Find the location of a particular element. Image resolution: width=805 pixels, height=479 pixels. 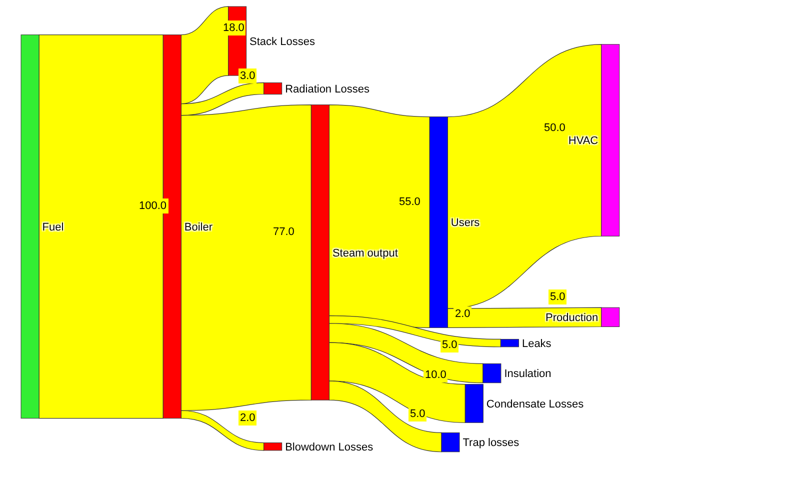

category-label: Boiler is located at coordinates (198, 227).